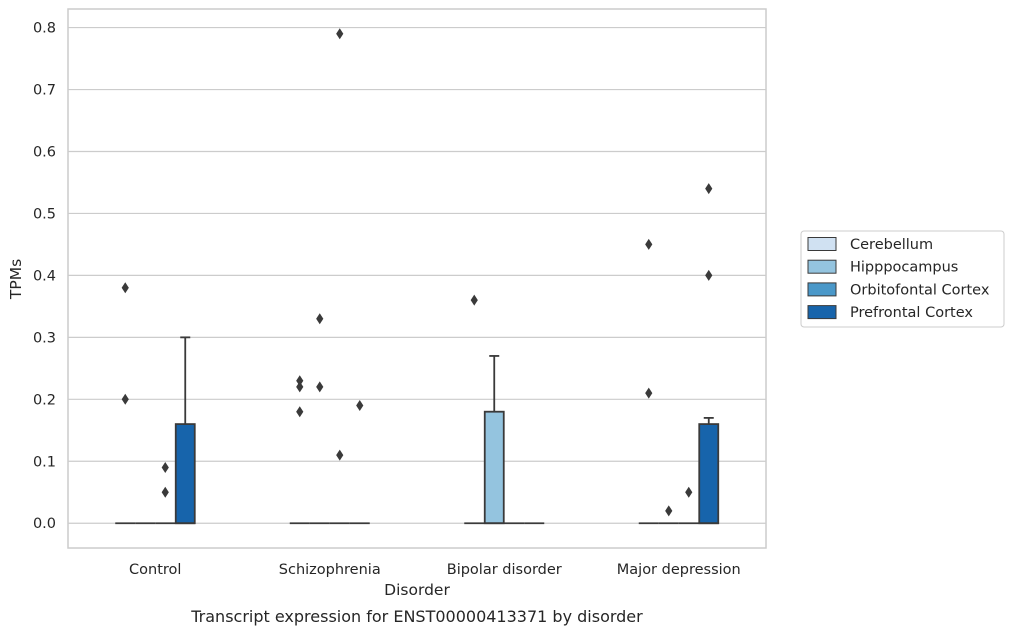  What do you see at coordinates (155, 570) in the screenshot?
I see `x-tick-label: Control` at bounding box center [155, 570].